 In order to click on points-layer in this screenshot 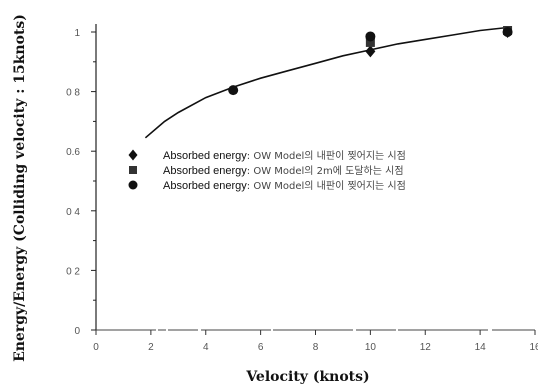, I will do `click(370, 61)`.